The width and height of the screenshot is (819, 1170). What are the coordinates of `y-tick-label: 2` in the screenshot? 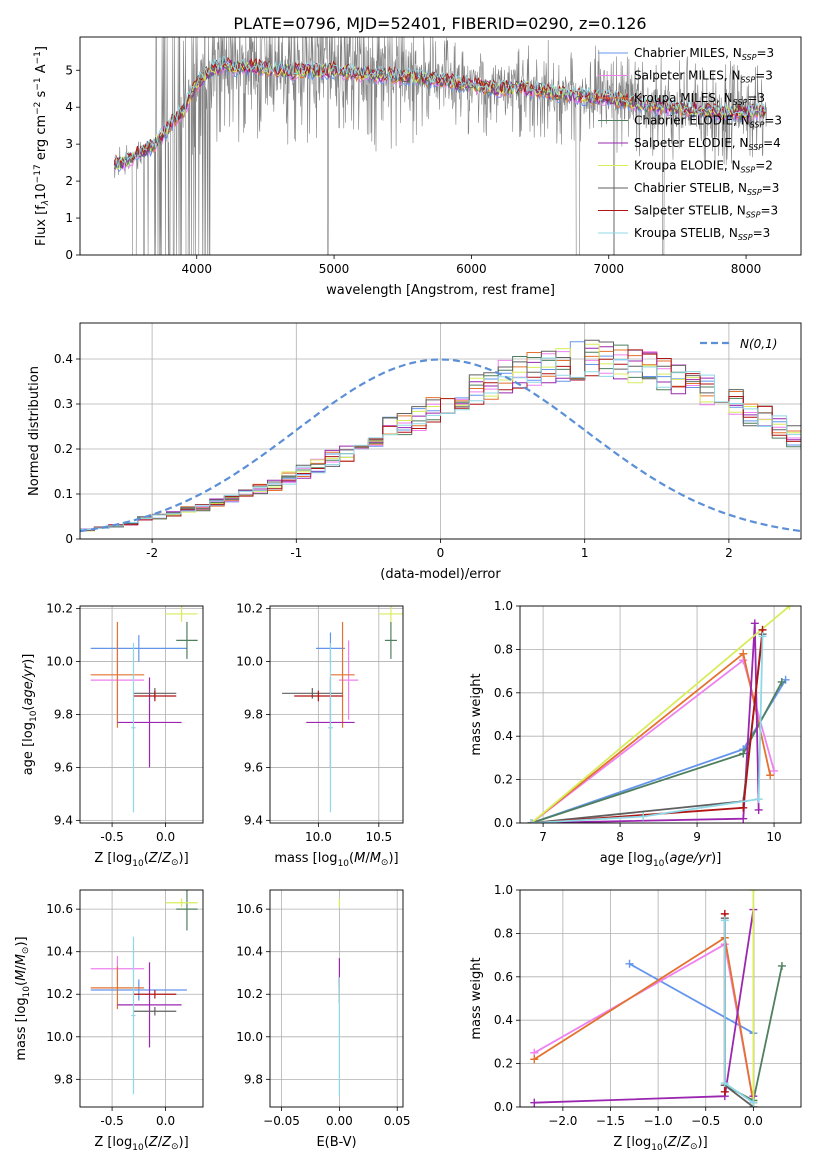 It's located at (69, 181).